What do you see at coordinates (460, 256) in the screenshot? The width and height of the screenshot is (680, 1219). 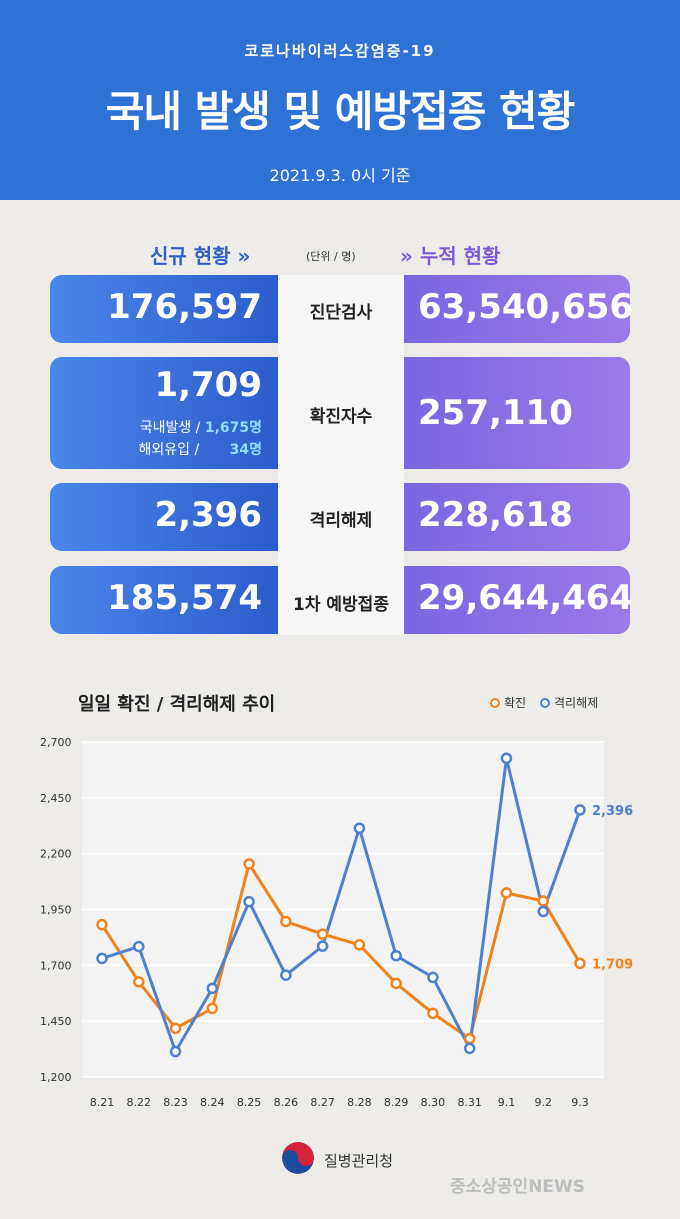 I see `cumulative-status-label: 누적 현황` at bounding box center [460, 256].